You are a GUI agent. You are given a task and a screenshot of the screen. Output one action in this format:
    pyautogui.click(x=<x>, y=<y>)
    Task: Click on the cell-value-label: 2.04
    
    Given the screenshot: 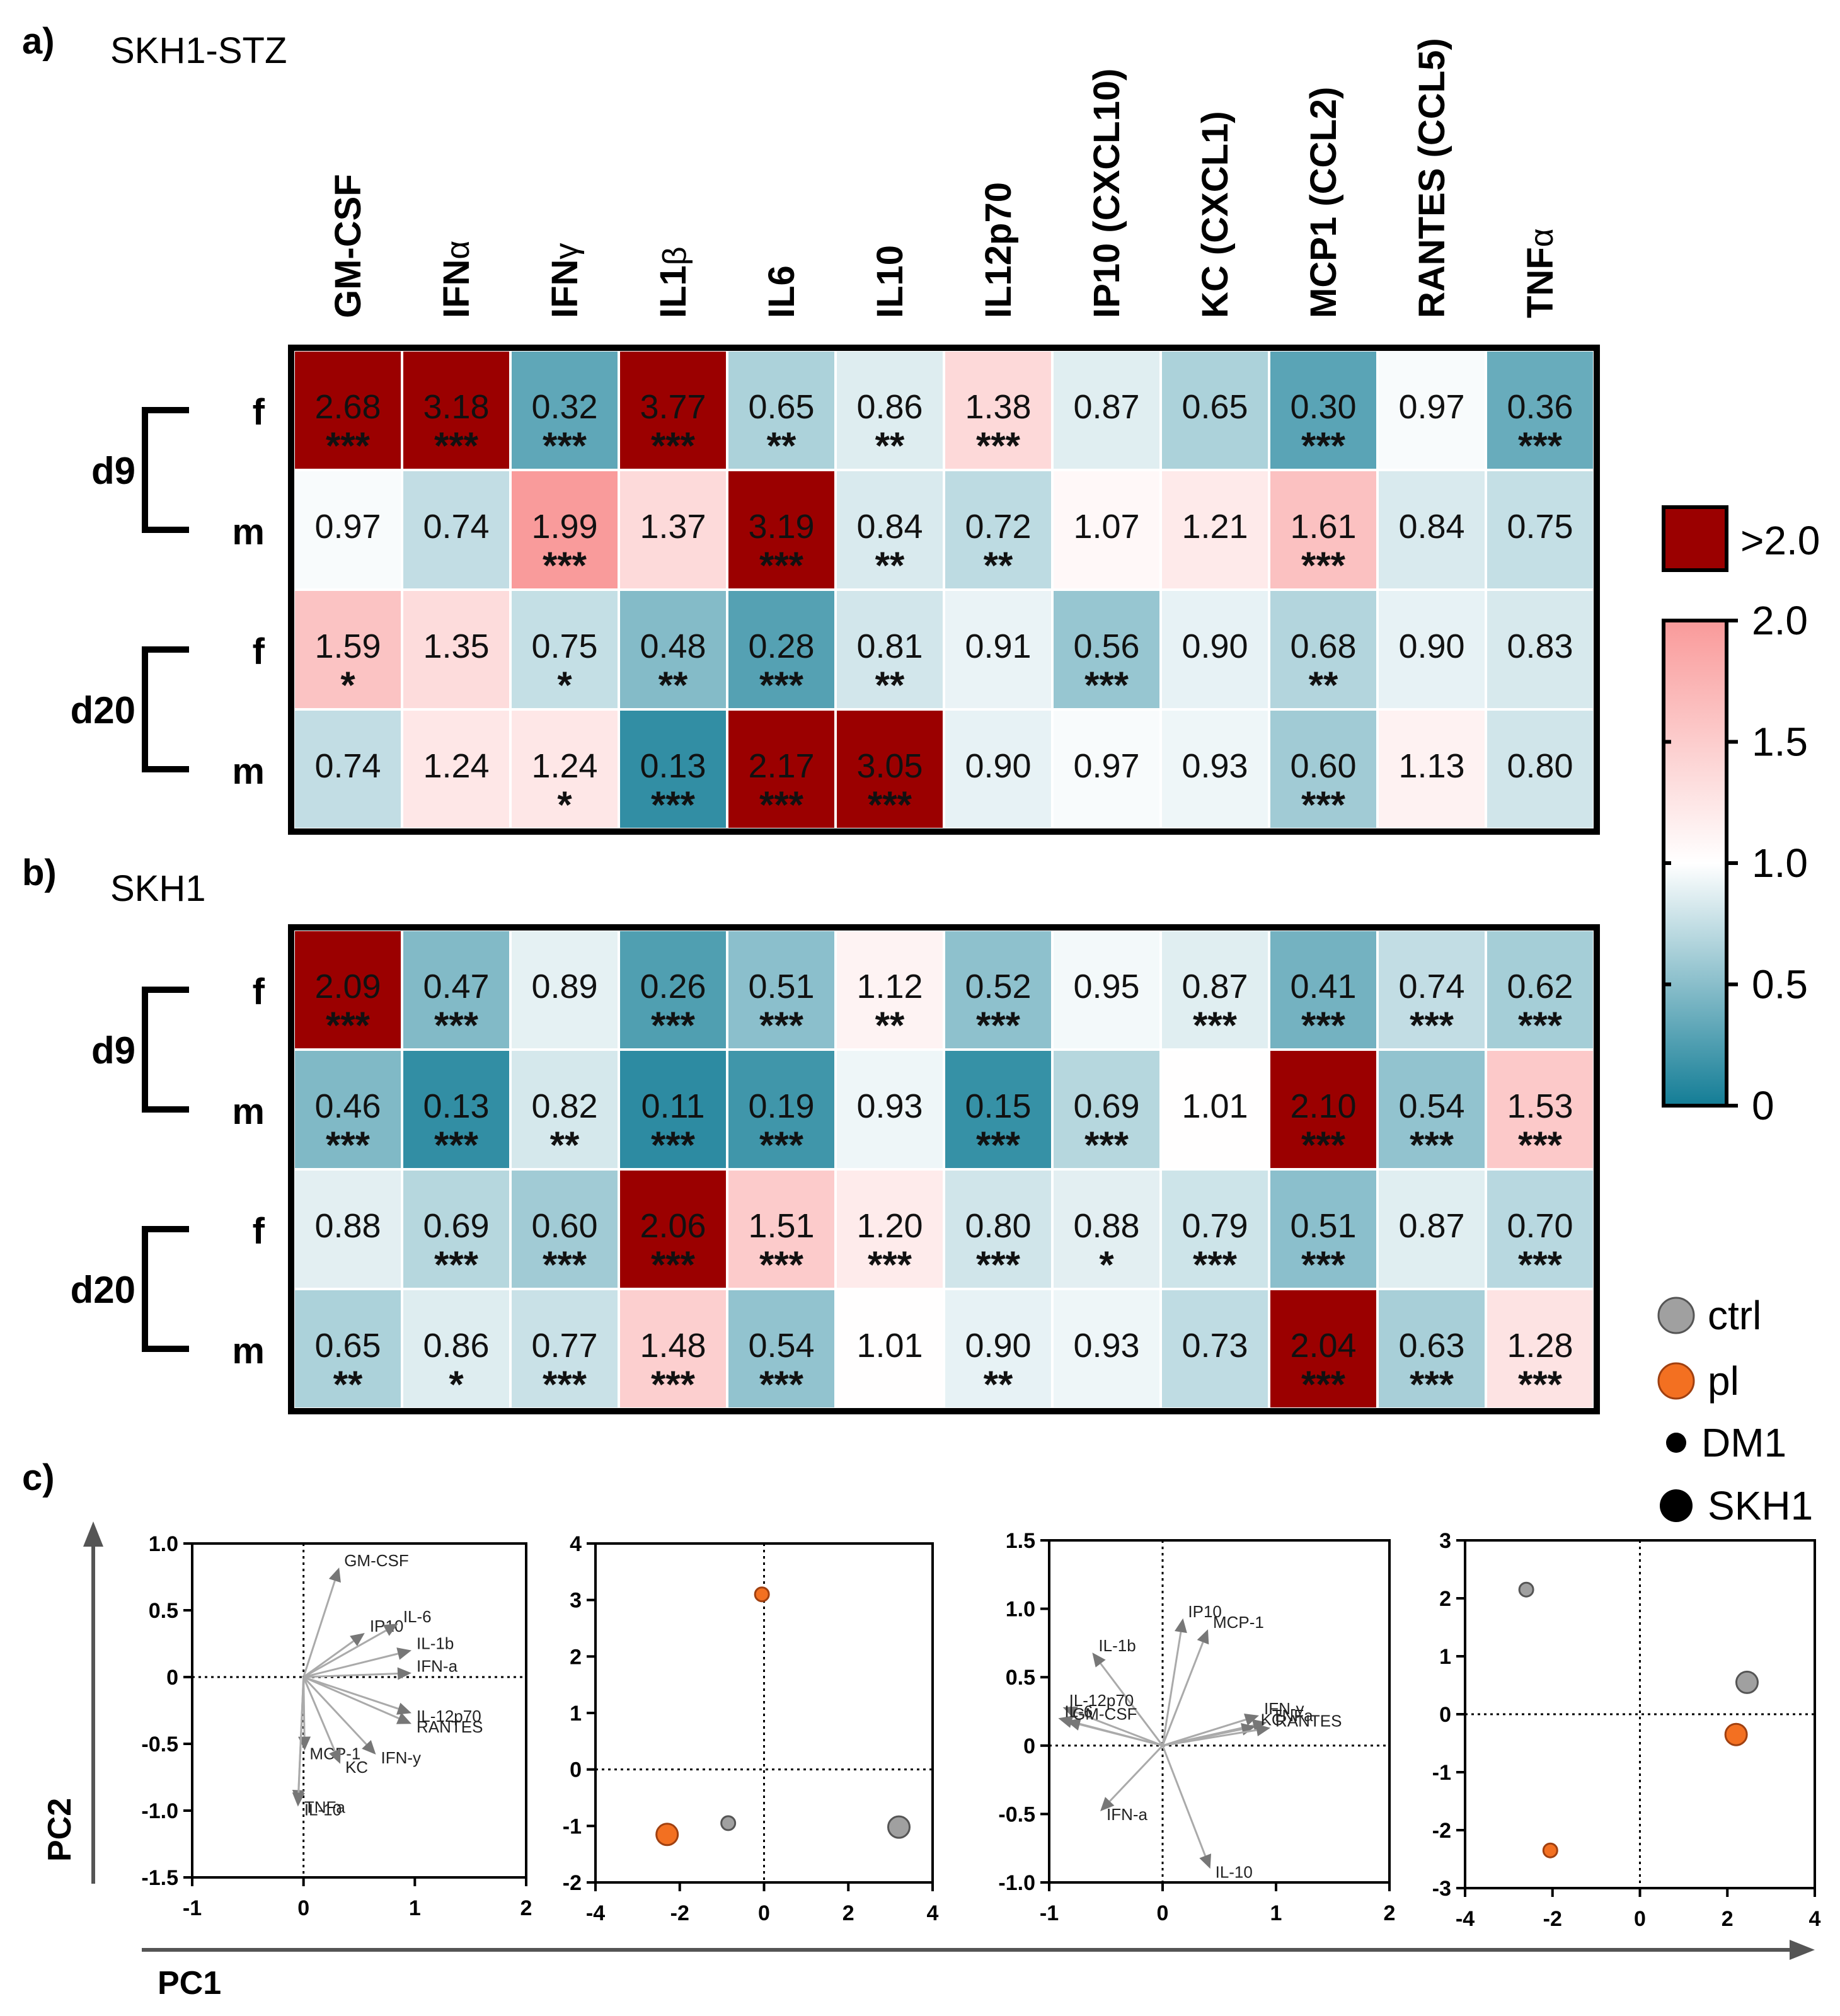 What is the action you would take?
    pyautogui.click(x=1323, y=1346)
    